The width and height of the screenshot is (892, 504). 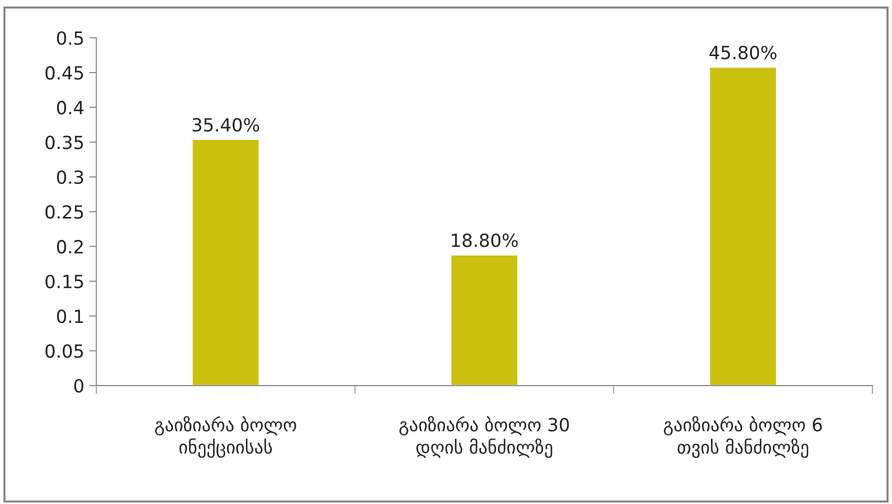 I want to click on y-tick-label: 0.45, so click(x=64, y=73).